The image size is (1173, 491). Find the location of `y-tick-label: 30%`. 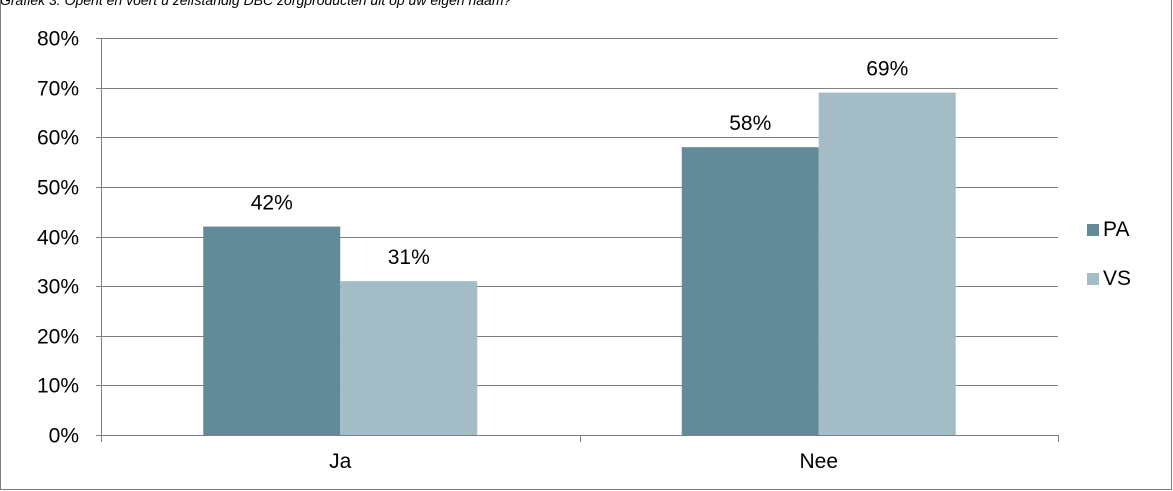

y-tick-label: 30% is located at coordinates (58, 287).